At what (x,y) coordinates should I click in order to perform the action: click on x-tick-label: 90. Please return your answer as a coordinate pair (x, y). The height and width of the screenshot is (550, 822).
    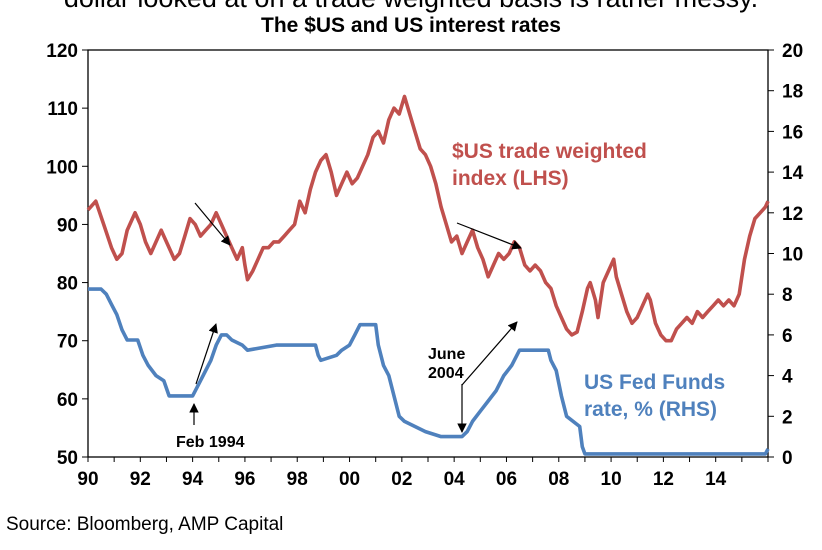
    Looking at the image, I should click on (87, 479).